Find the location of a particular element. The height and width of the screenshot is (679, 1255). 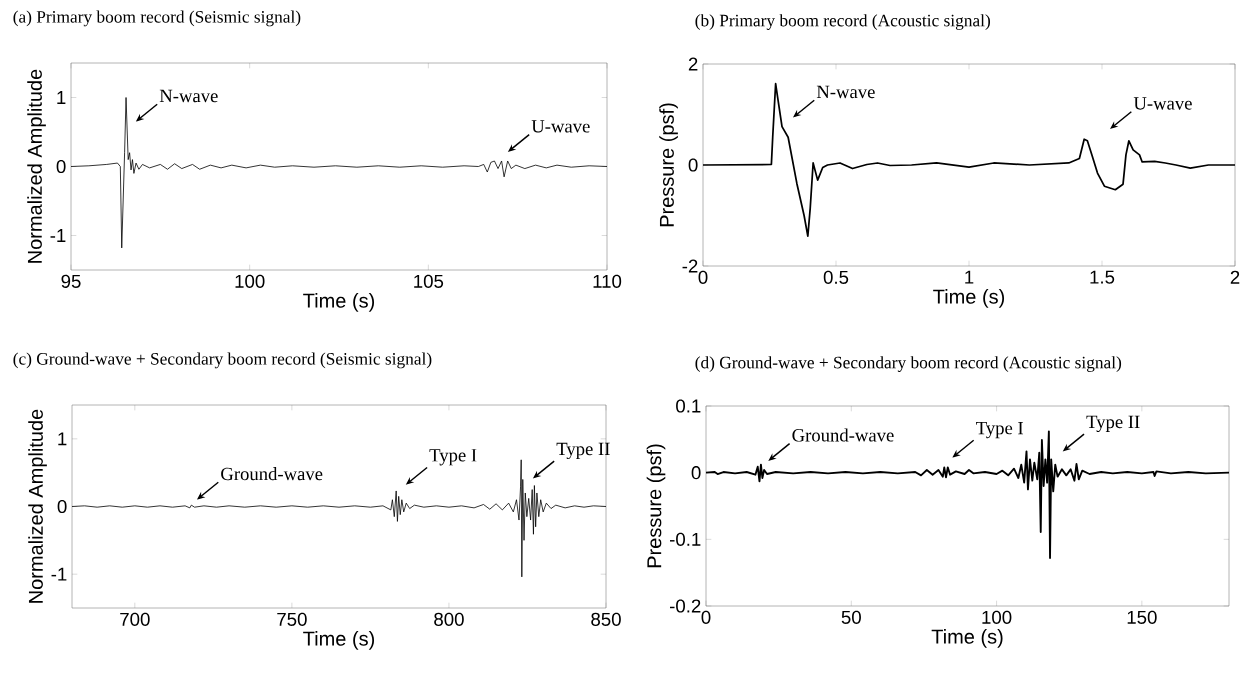

y-tick-label: -0.2 is located at coordinates (685, 606).